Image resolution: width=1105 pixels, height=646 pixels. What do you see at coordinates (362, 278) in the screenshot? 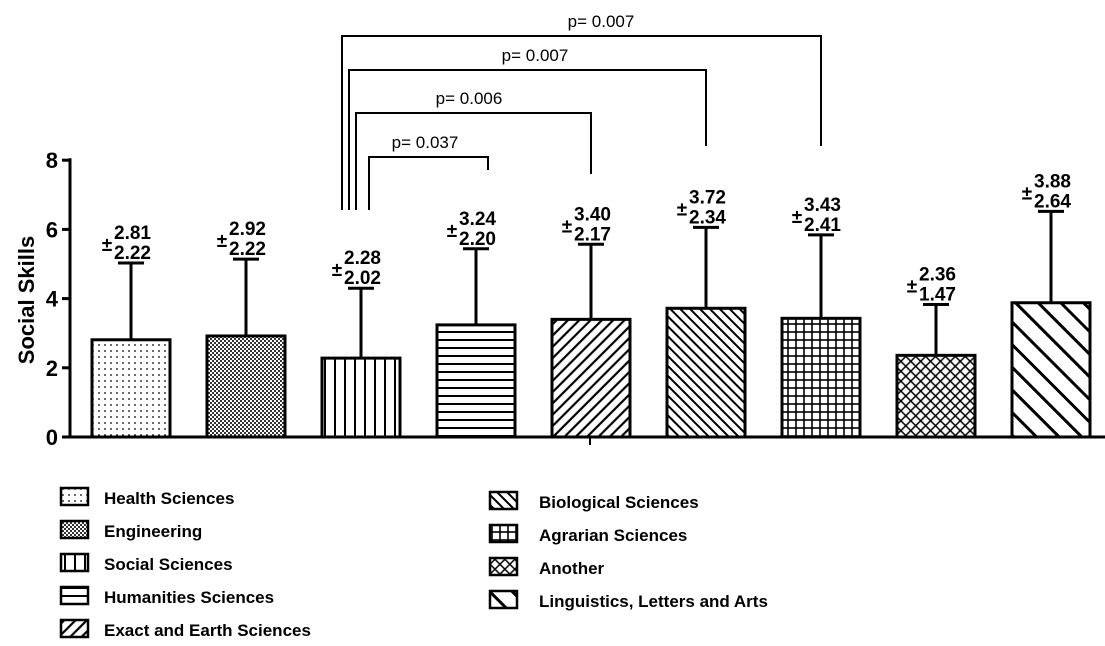
I see `sd-label: 2.02` at bounding box center [362, 278].